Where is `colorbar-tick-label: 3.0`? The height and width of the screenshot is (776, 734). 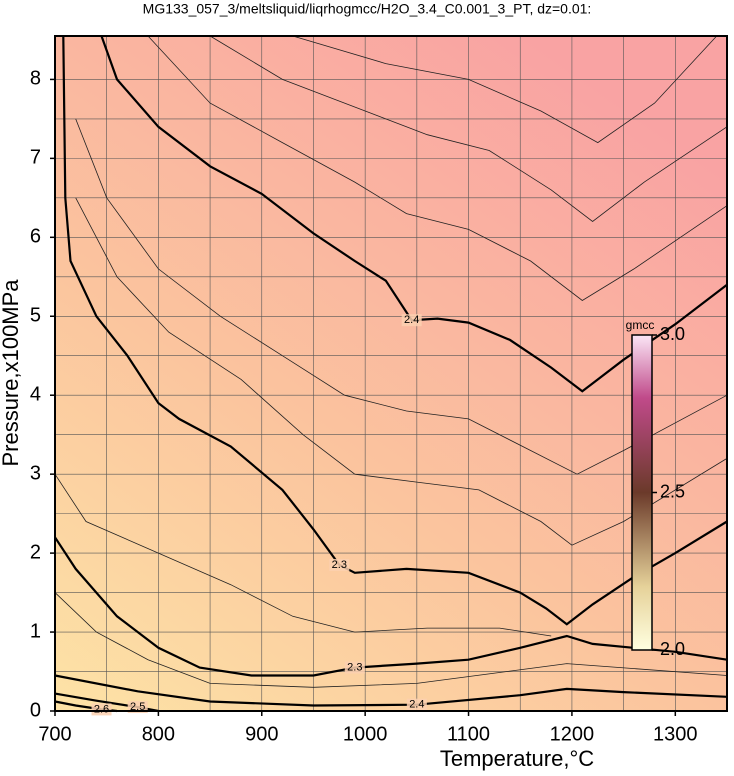 colorbar-tick-label: 3.0 is located at coordinates (672, 334).